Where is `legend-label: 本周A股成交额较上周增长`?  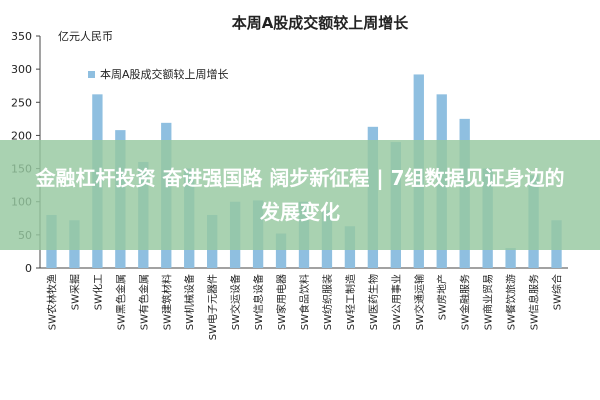
legend-label: 本周A股成交额较上周增长 is located at coordinates (164, 74).